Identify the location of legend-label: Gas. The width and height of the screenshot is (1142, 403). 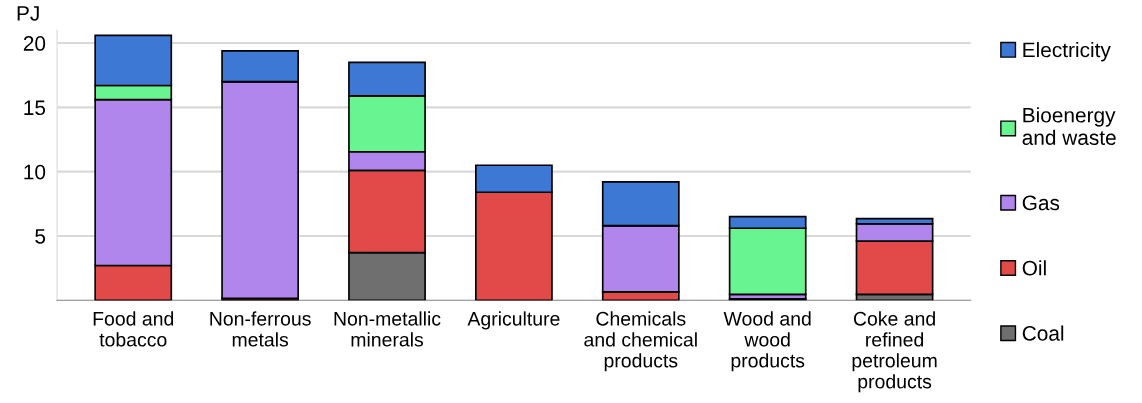
(1041, 203).